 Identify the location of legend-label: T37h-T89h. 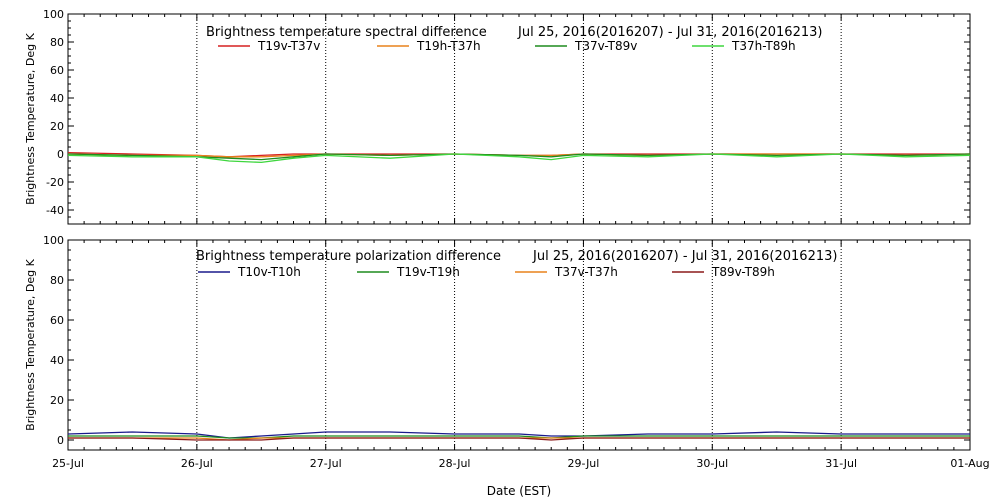
(763, 46).